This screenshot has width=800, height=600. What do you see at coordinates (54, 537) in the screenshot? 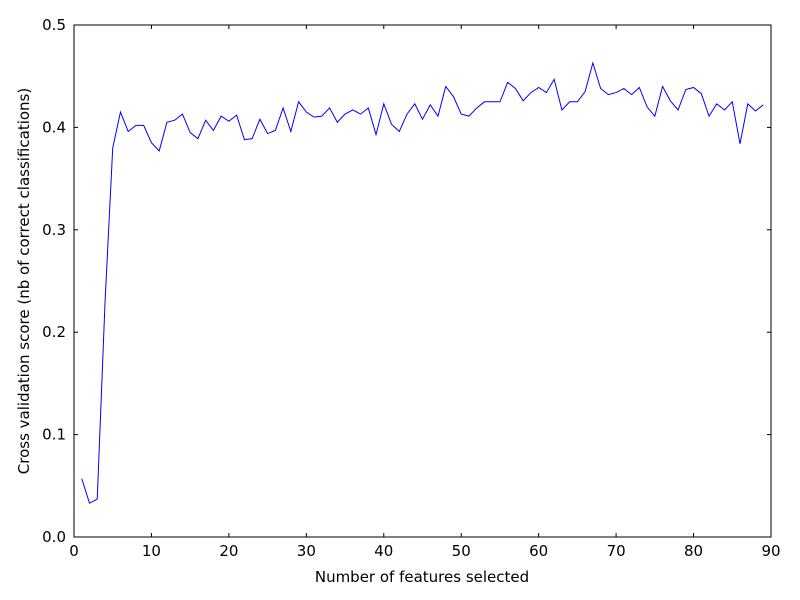
I see `y-tick-label: 0.0` at bounding box center [54, 537].